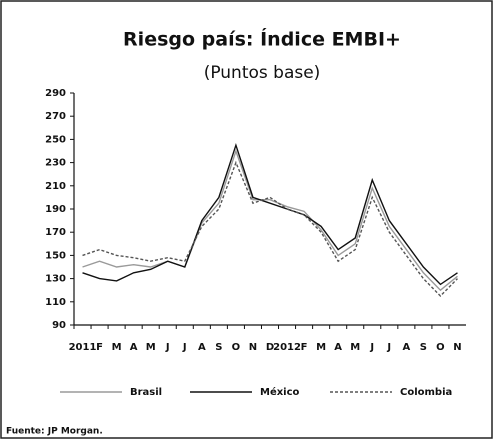 This screenshot has height=440, width=494. Describe the element at coordinates (59, 325) in the screenshot. I see `y-tick-label: 90` at that location.